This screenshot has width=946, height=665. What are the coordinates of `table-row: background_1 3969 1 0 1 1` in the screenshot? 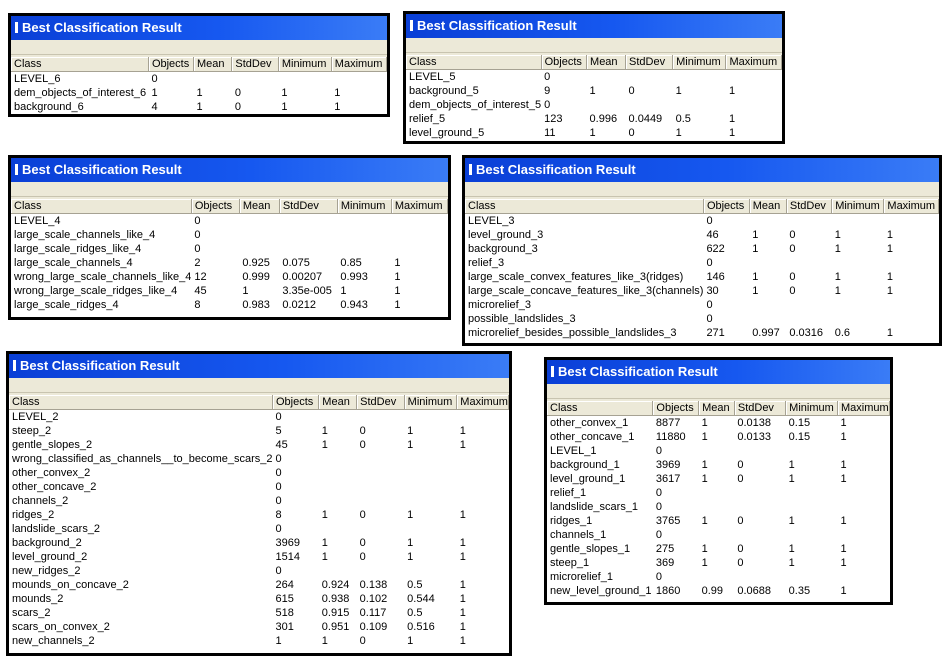 It's located at (718, 465).